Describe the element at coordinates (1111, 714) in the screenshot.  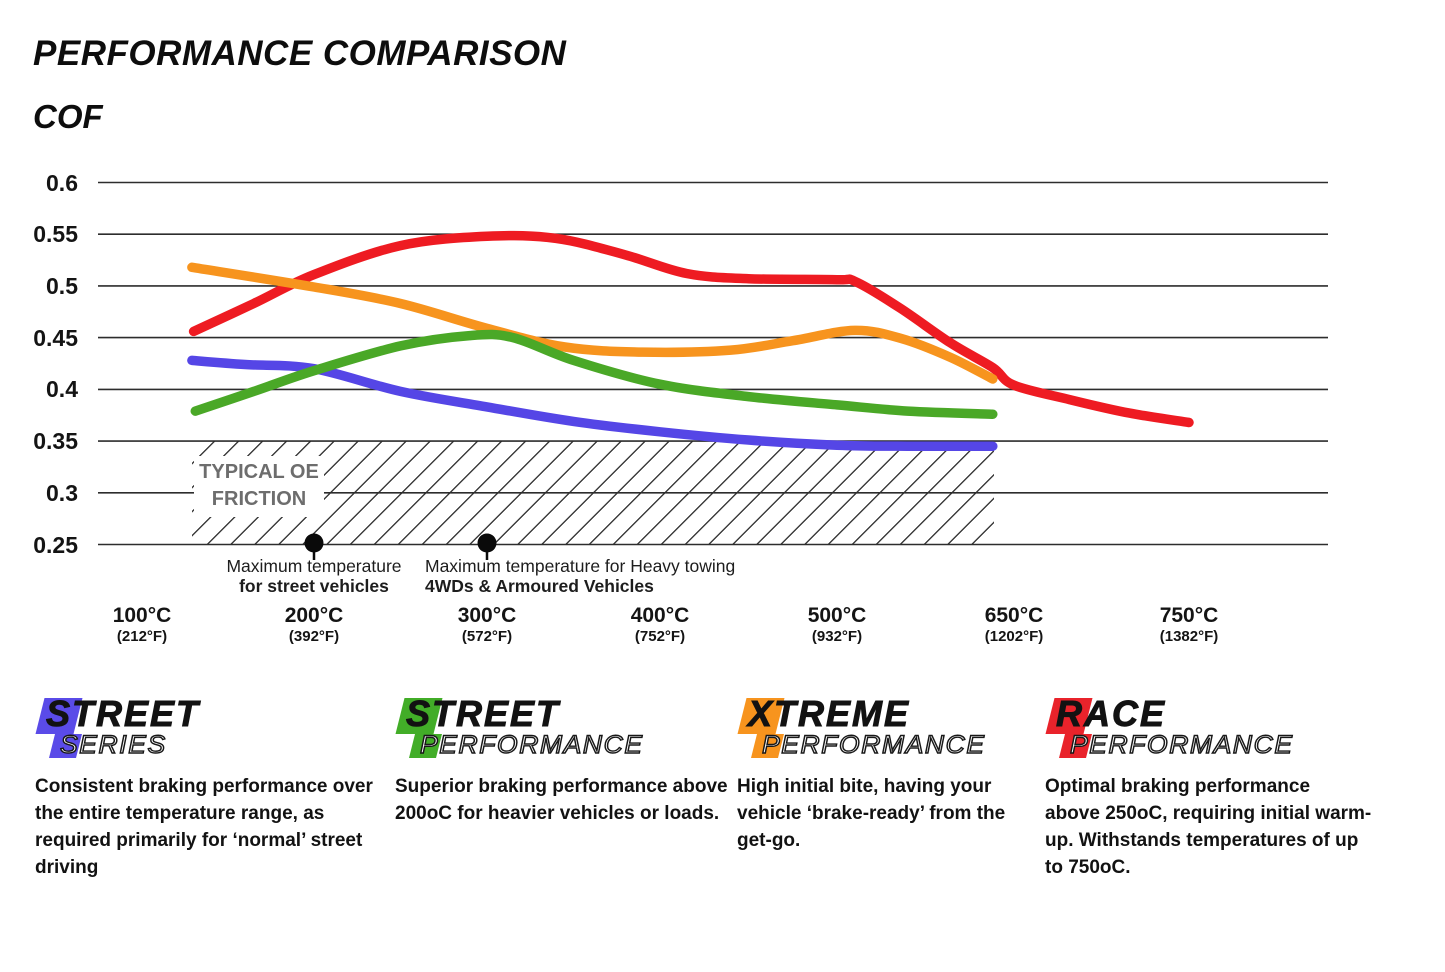
I see `logo-word-primary: RACE` at that location.